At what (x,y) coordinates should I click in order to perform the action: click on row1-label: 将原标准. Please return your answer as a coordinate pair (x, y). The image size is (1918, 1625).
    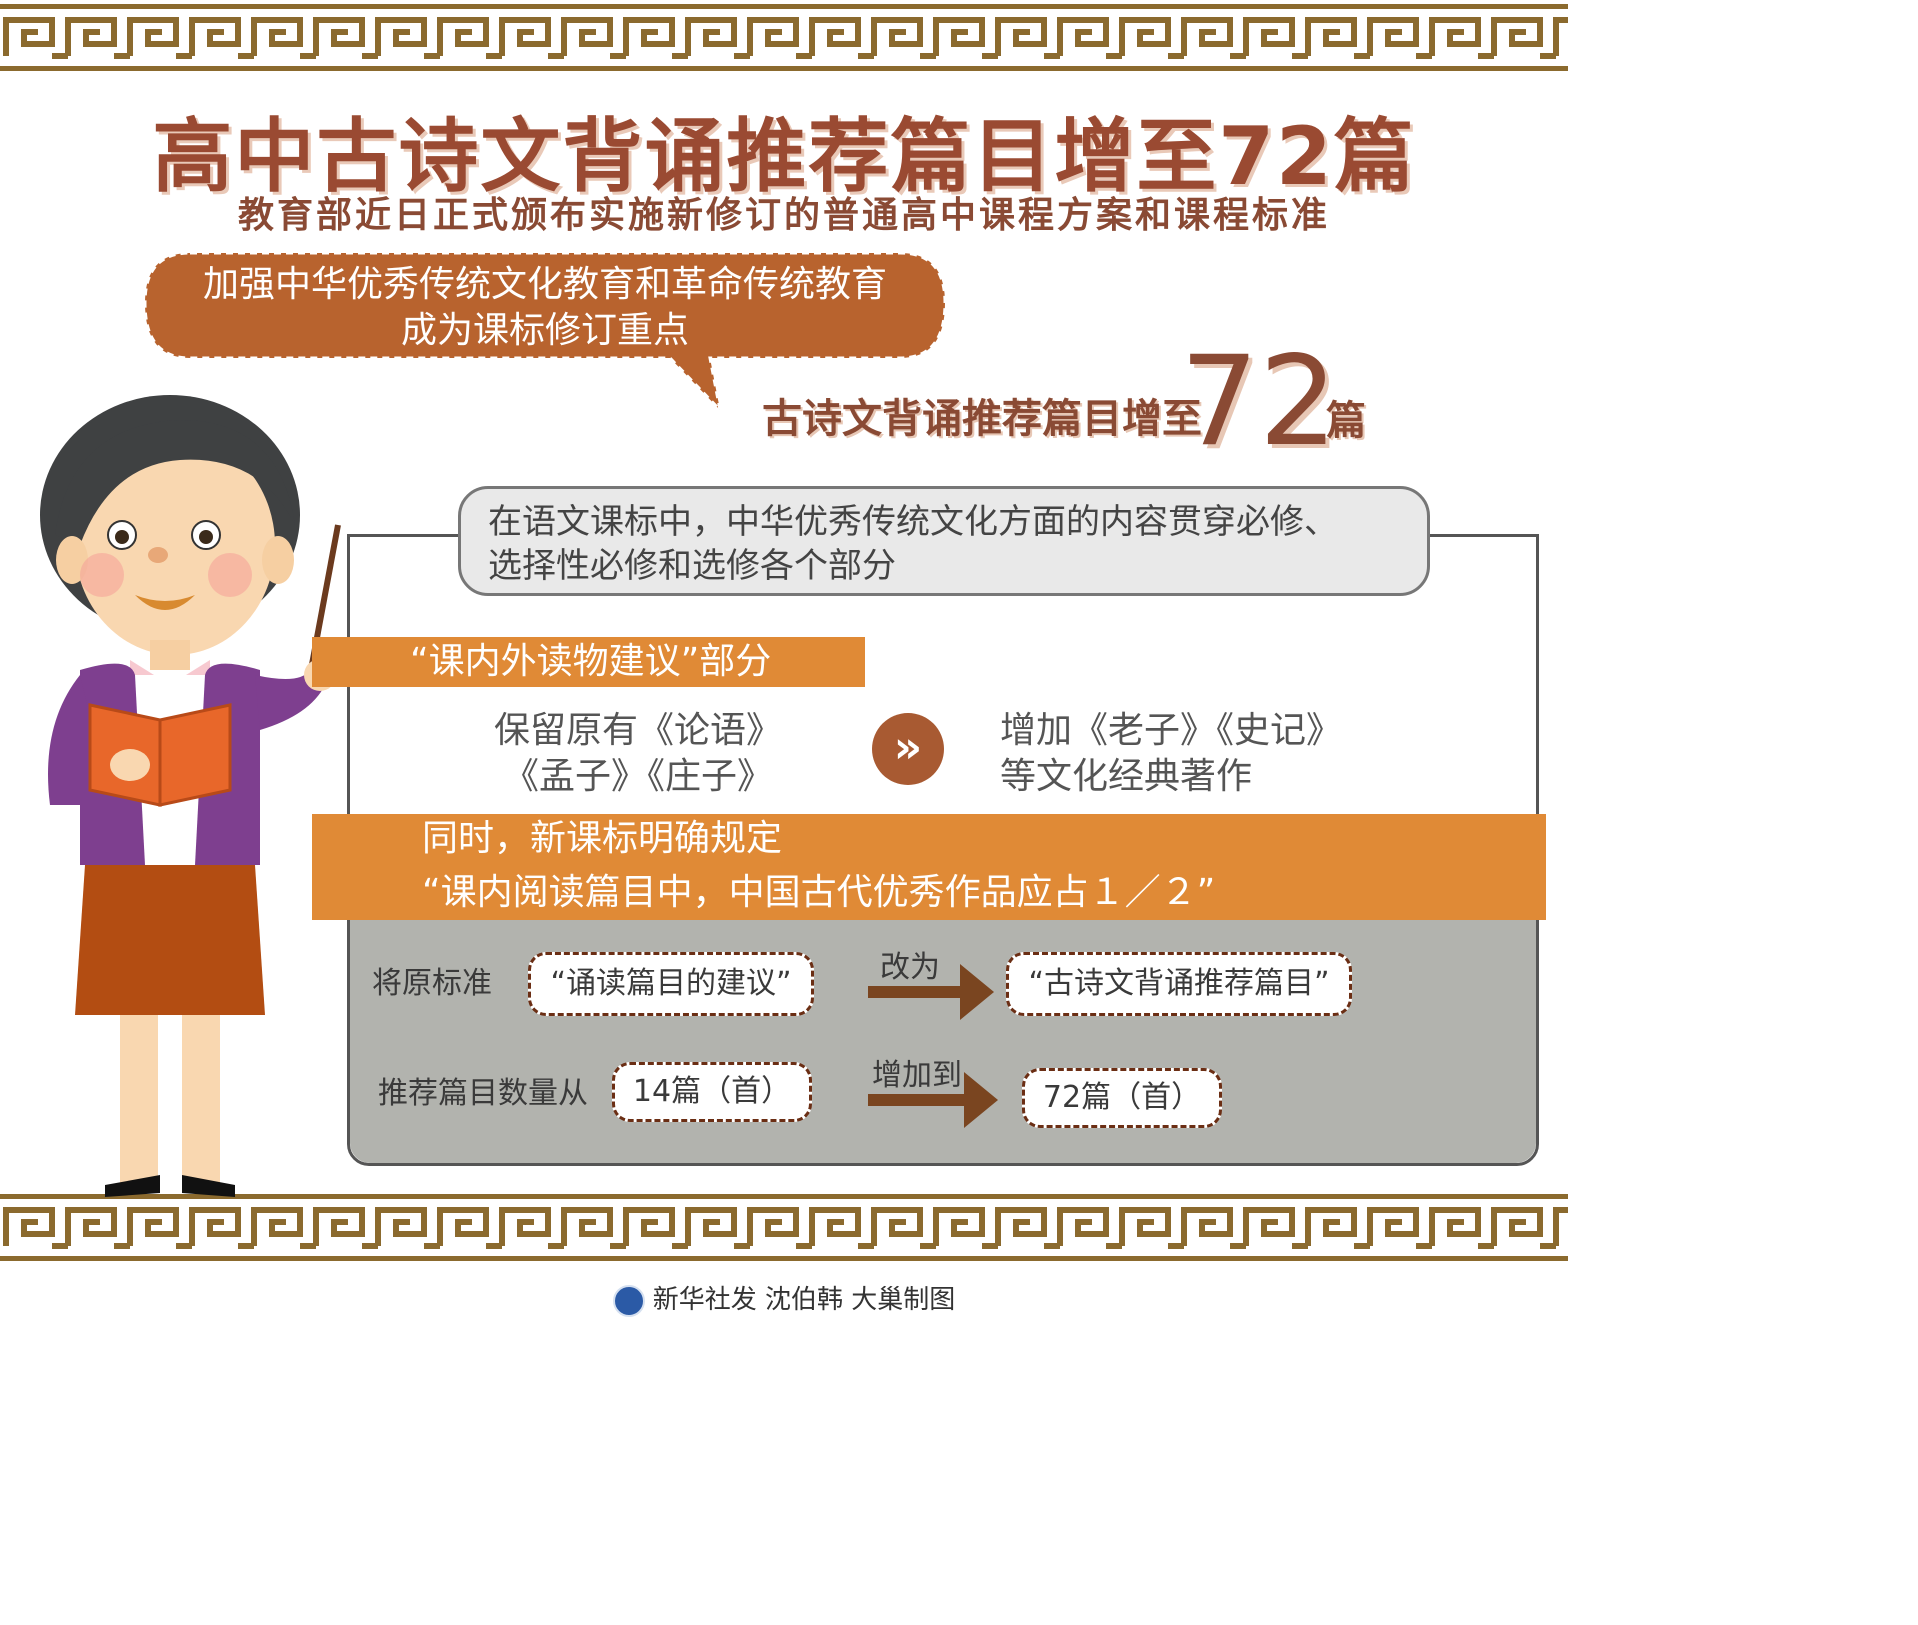
    Looking at the image, I should click on (432, 983).